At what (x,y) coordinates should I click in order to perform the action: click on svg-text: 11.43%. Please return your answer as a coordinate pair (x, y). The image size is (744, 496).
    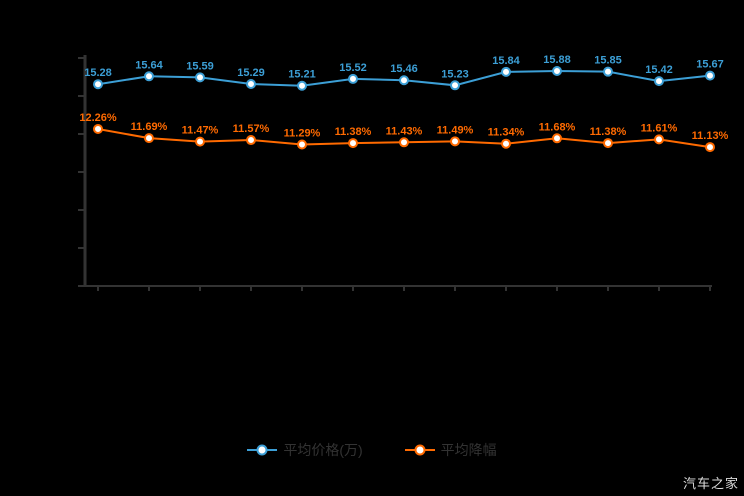
    Looking at the image, I should click on (404, 131).